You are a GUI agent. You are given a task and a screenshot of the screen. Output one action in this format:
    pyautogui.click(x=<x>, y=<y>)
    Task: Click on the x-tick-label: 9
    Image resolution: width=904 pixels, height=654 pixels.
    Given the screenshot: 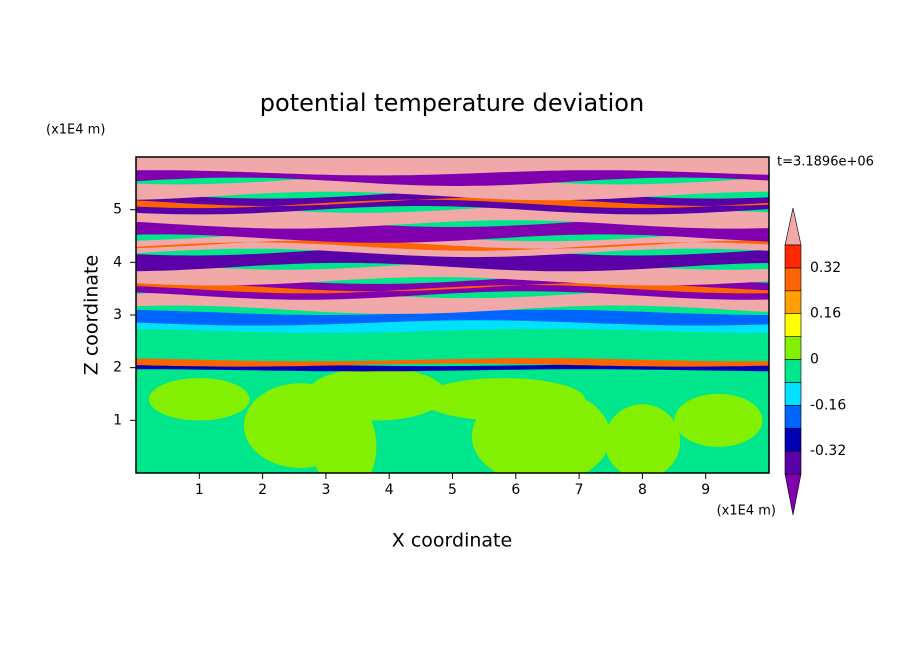 What is the action you would take?
    pyautogui.click(x=705, y=490)
    